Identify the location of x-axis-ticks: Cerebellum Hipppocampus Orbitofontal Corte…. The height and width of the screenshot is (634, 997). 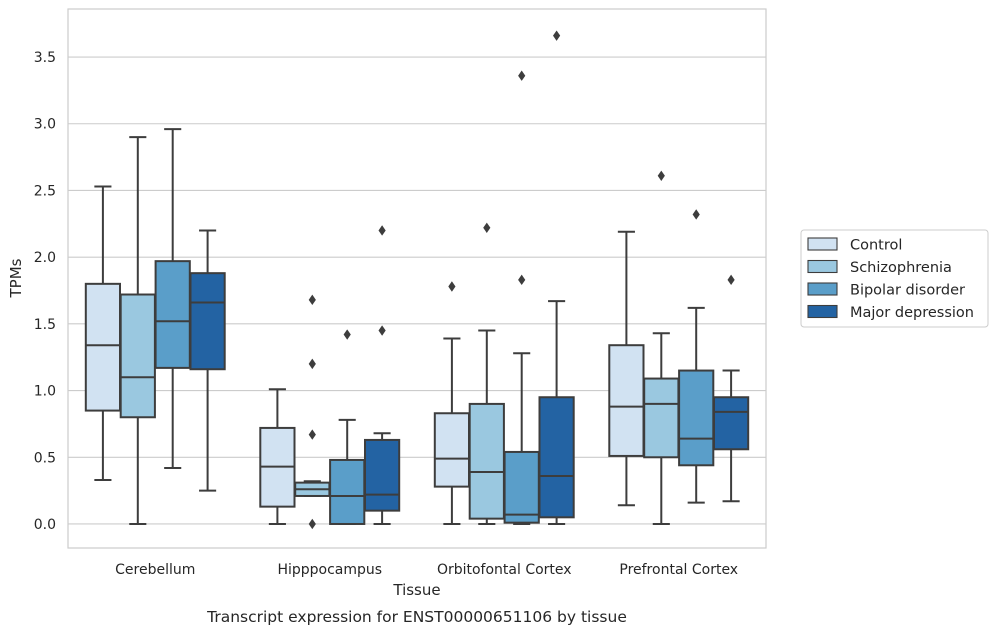
(426, 570).